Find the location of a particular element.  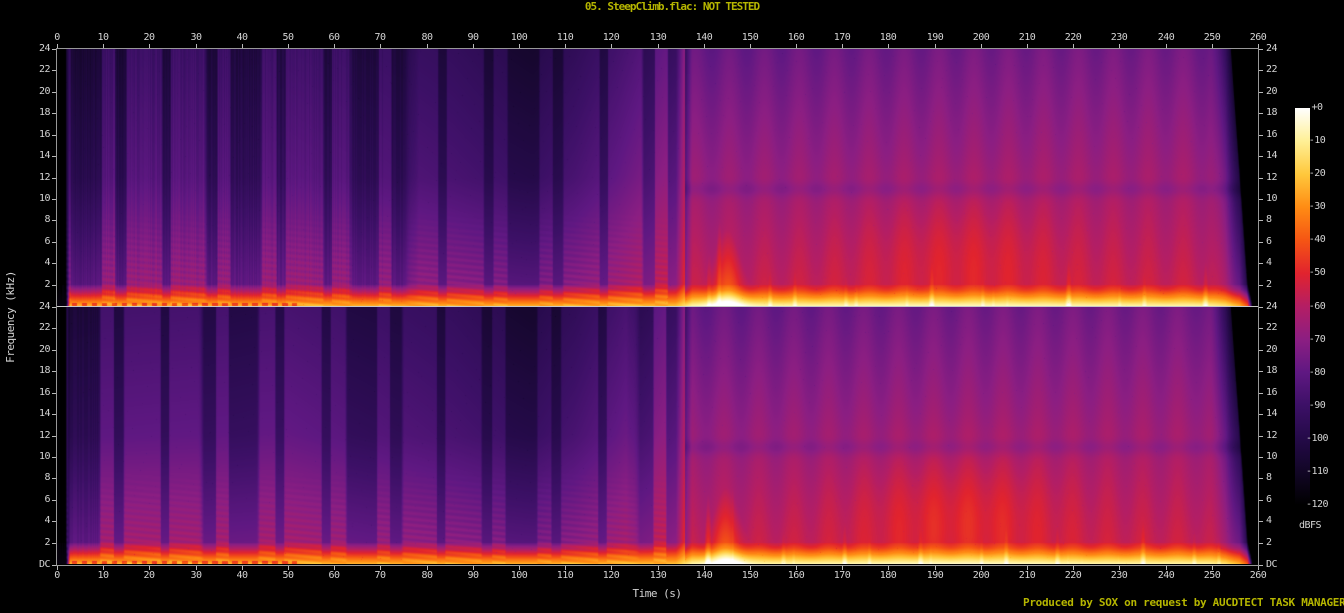

time-tick-label: 100 is located at coordinates (519, 37).